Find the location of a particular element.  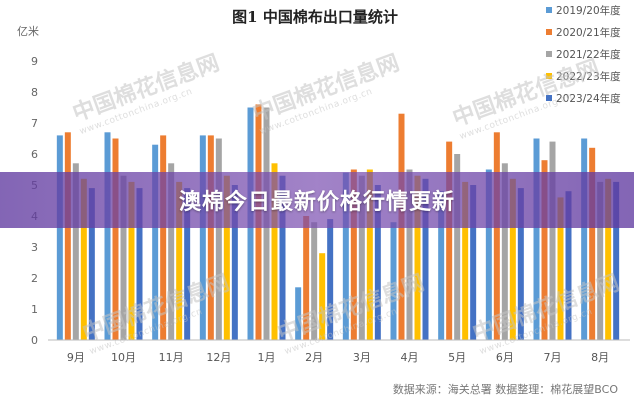

y-tick-label: 2 is located at coordinates (34, 278).